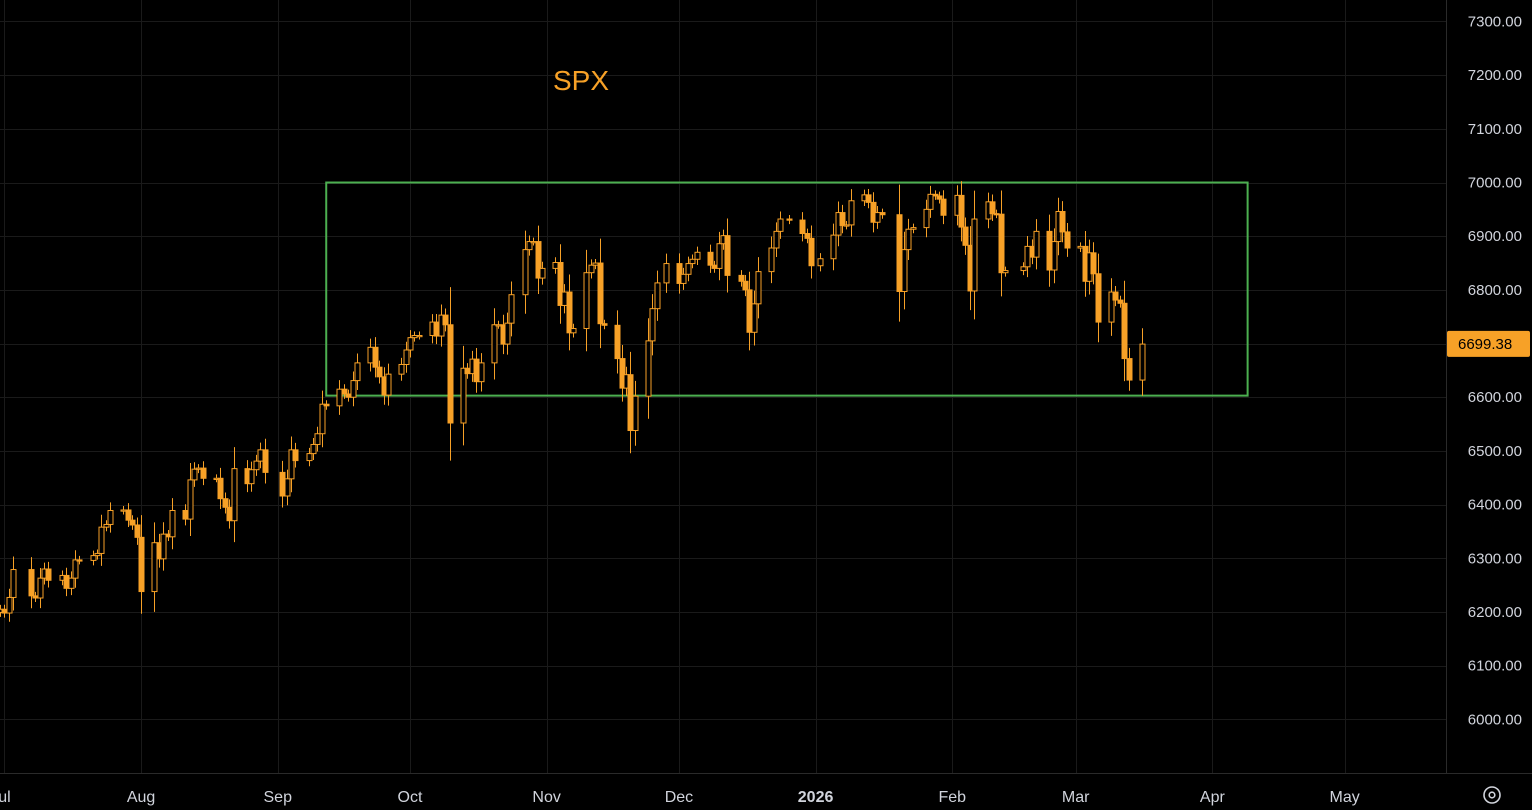 The height and width of the screenshot is (810, 1532). I want to click on time-tick-label: Apr, so click(1213, 797).